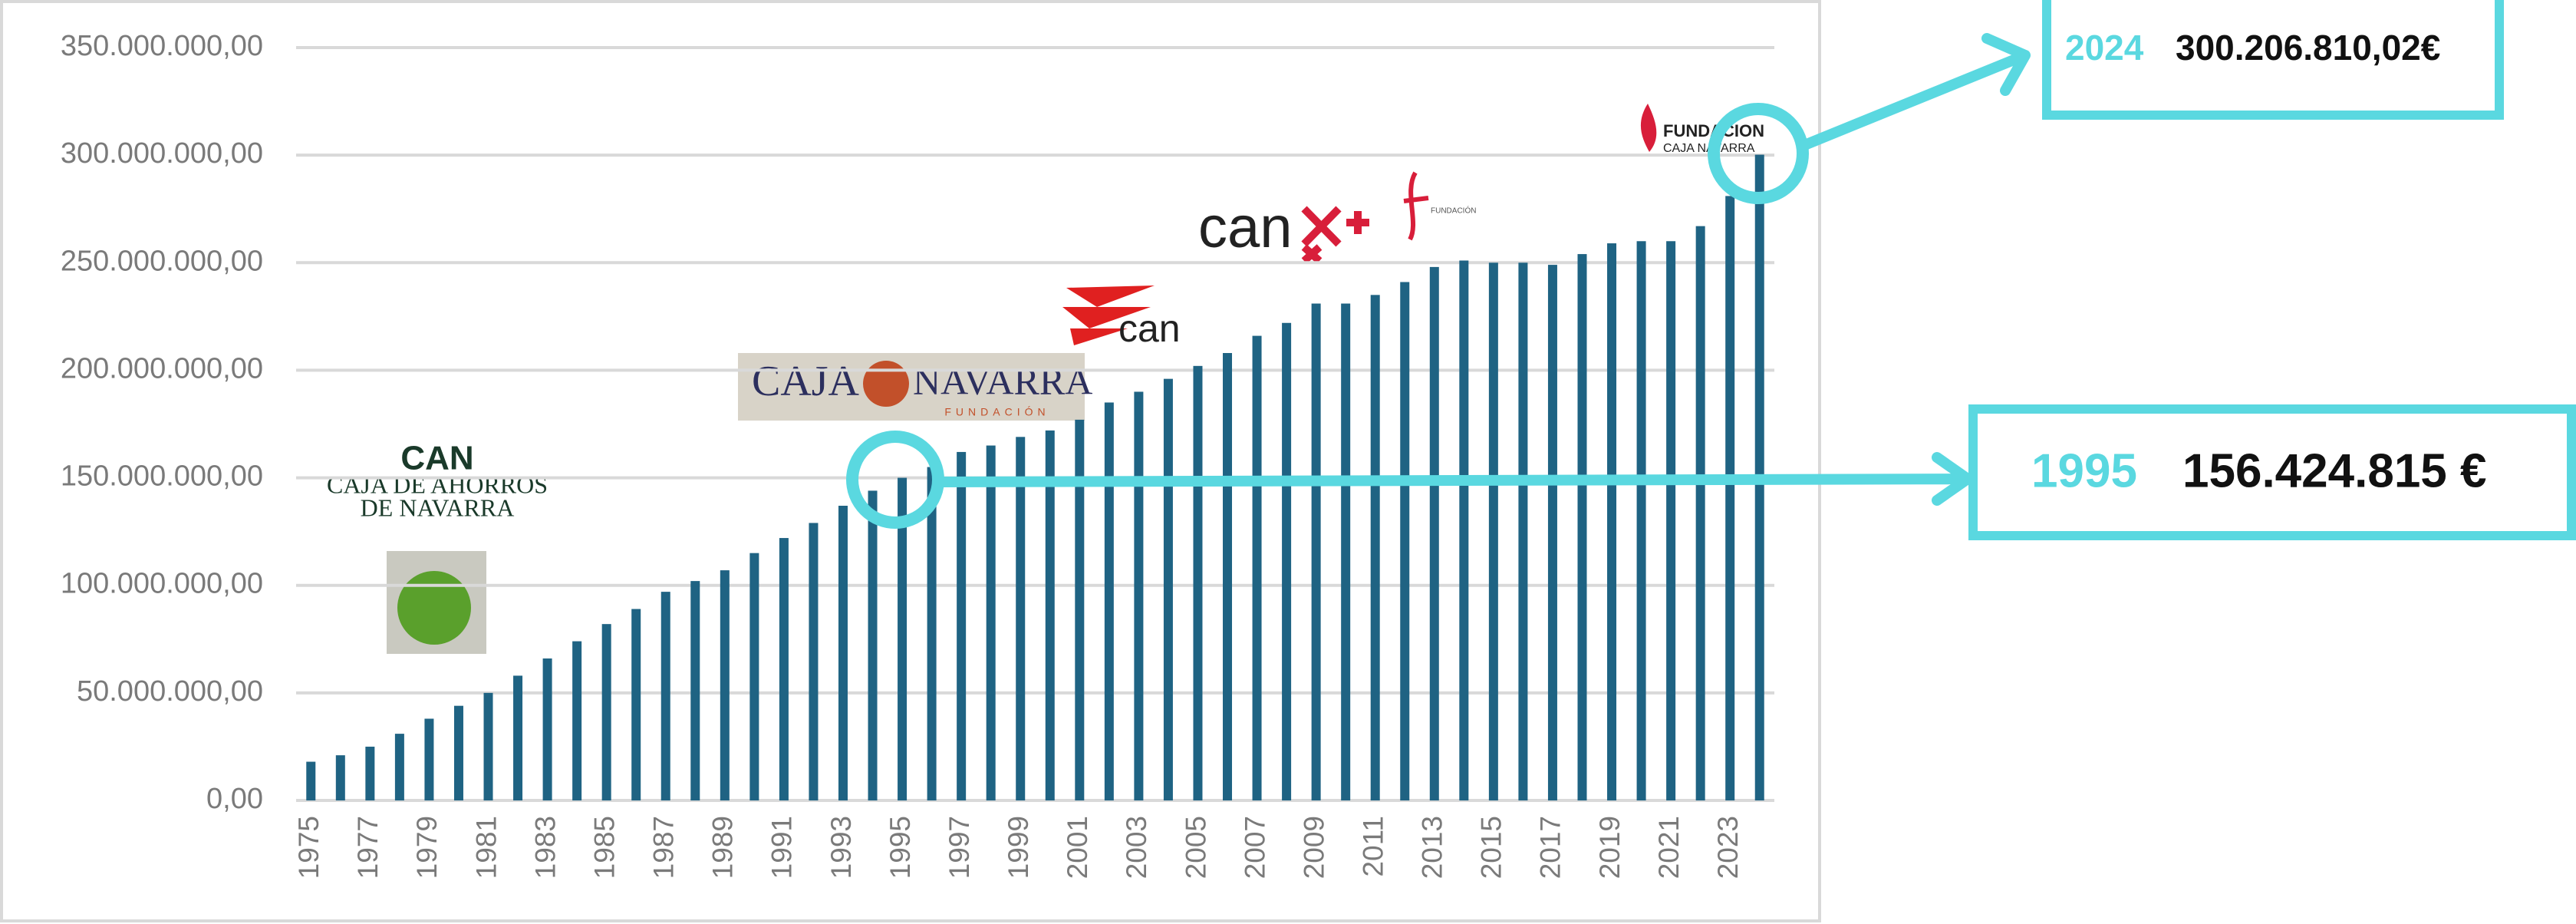 The width and height of the screenshot is (2576, 924). What do you see at coordinates (162, 584) in the screenshot?
I see `y-tick-label: 100.000.000,00` at bounding box center [162, 584].